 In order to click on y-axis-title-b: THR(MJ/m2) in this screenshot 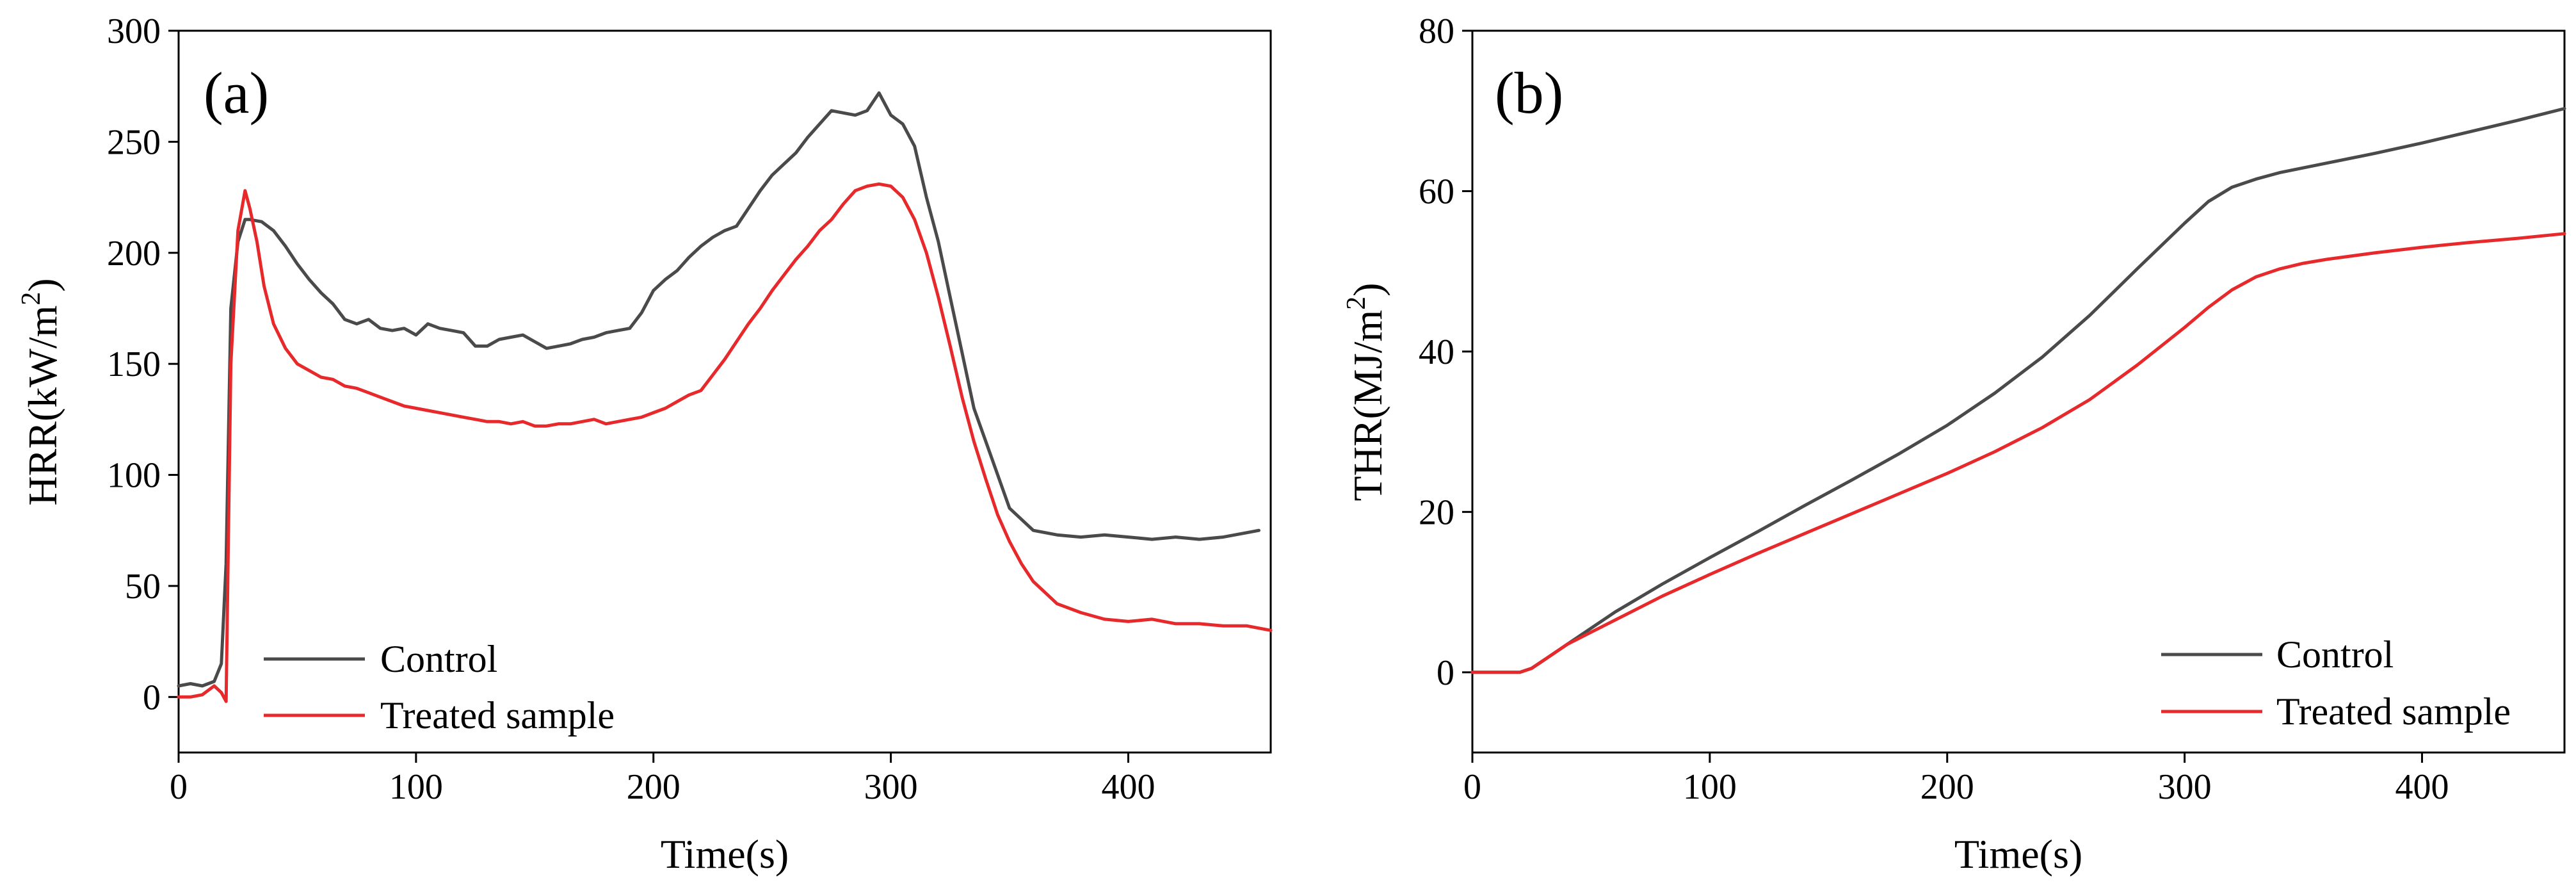, I will do `click(1366, 392)`.